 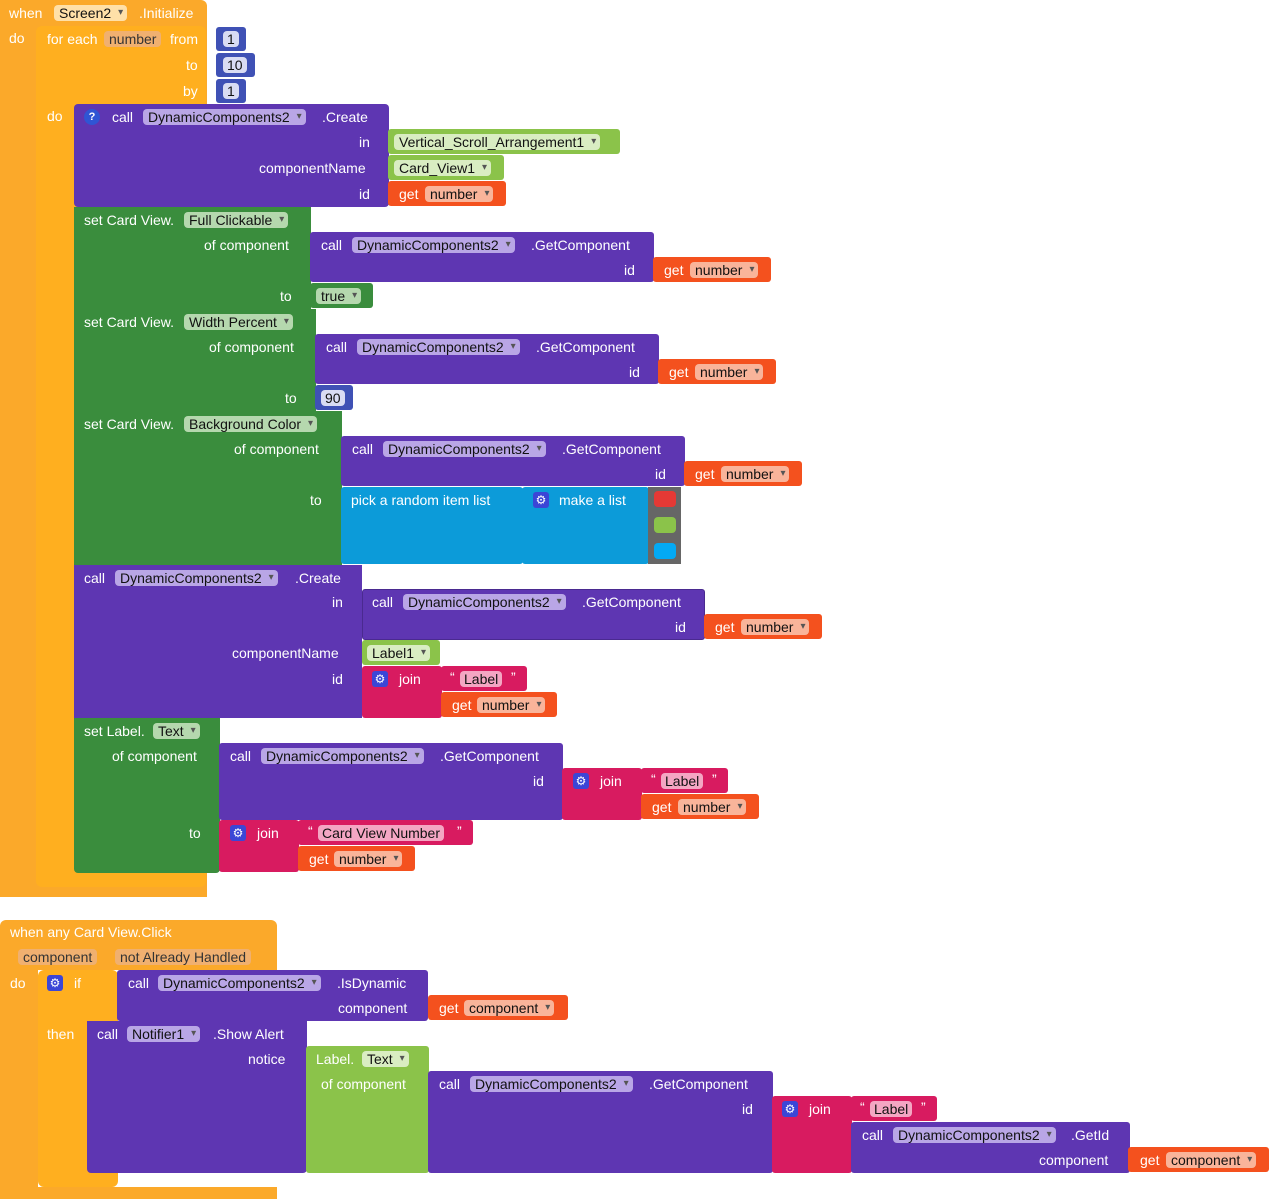 What do you see at coordinates (364, 142) in the screenshot?
I see `in-label: in` at bounding box center [364, 142].